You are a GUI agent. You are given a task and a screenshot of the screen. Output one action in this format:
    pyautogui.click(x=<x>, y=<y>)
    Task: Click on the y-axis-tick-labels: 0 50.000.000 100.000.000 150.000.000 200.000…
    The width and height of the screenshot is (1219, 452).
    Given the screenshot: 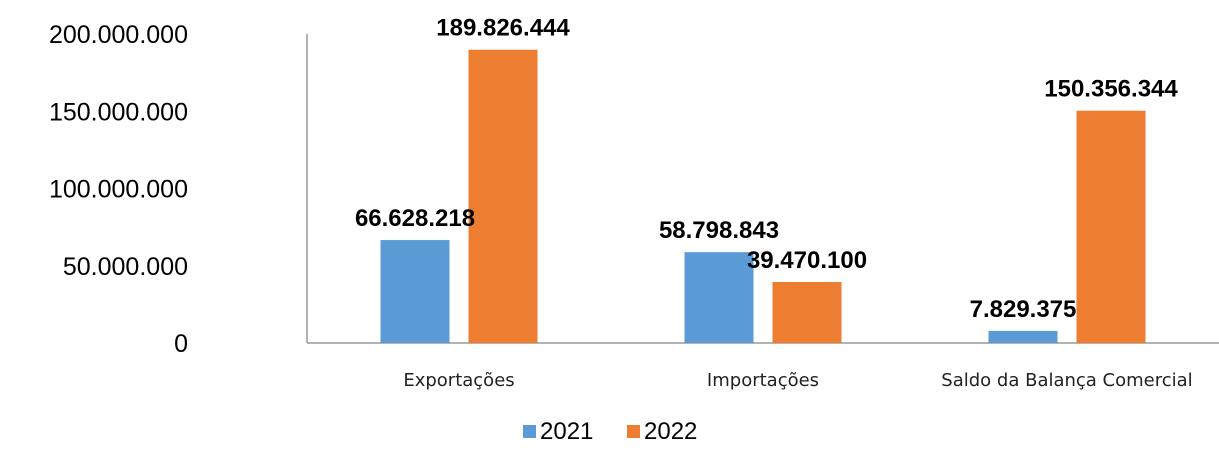 What is the action you would take?
    pyautogui.click(x=118, y=189)
    